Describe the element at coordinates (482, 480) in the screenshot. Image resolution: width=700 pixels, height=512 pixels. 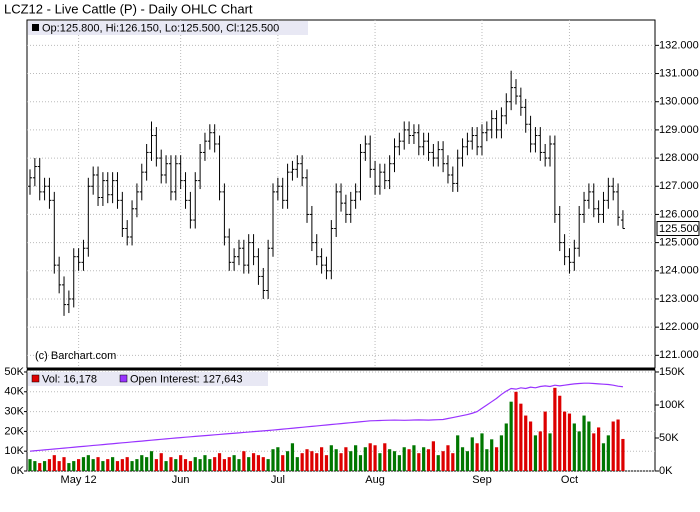
I see `x-tick-label: Sep` at that location.